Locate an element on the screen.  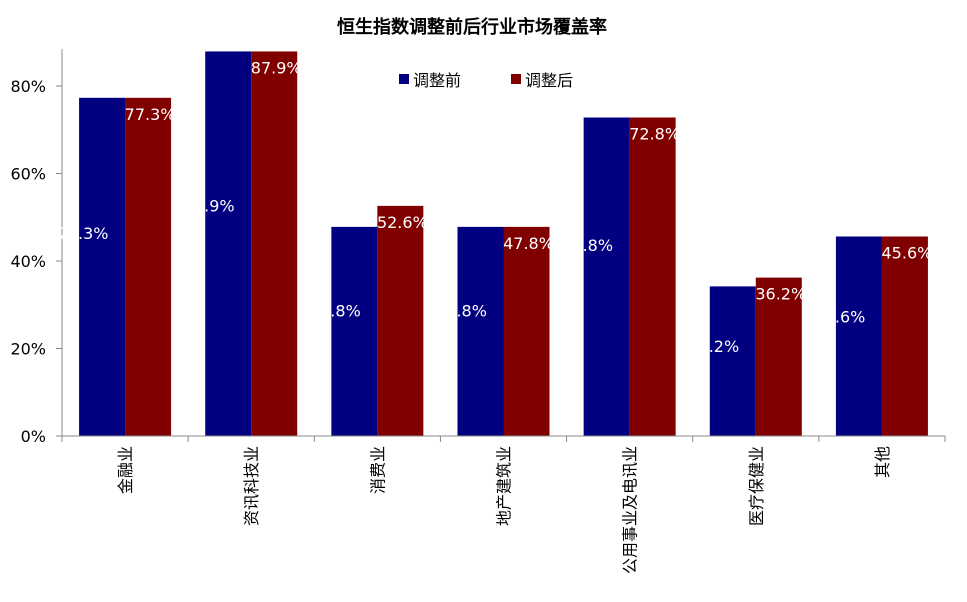
category-label: 资讯科技业 is located at coordinates (251, 486).